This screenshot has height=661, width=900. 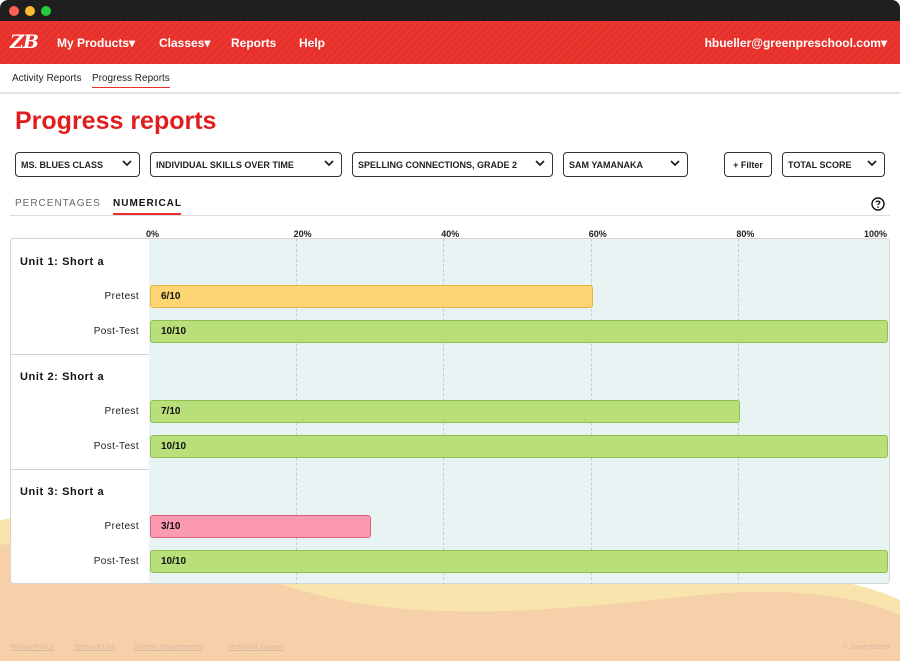 I want to click on nav-my-products: My Products▾, so click(x=96, y=43).